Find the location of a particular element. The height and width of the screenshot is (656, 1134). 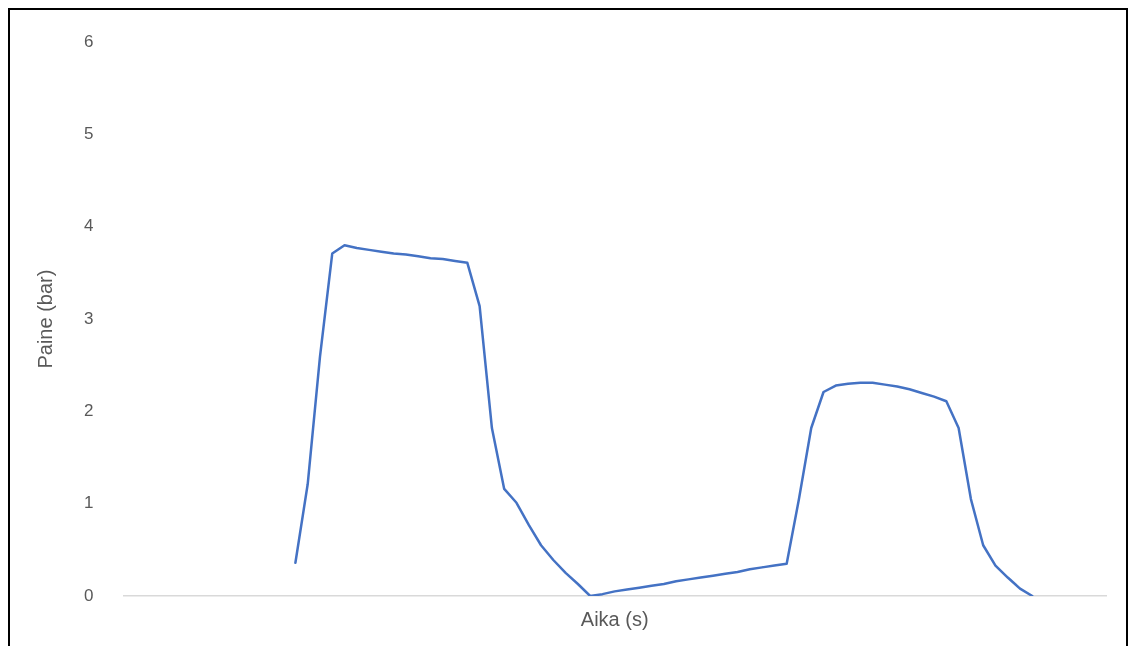

y-tick-label: 3 is located at coordinates (88, 318).